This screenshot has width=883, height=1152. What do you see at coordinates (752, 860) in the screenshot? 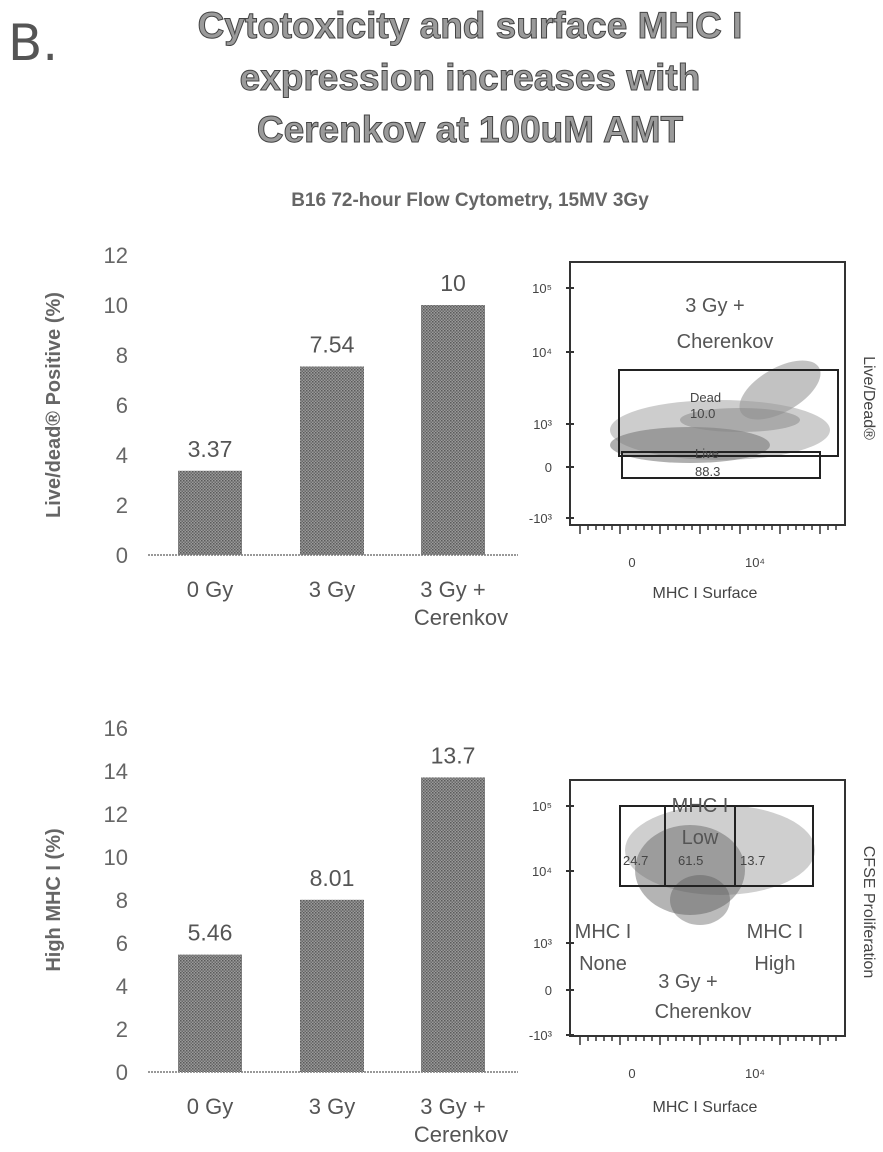
I see `gate-high-value: 13.7` at bounding box center [752, 860].